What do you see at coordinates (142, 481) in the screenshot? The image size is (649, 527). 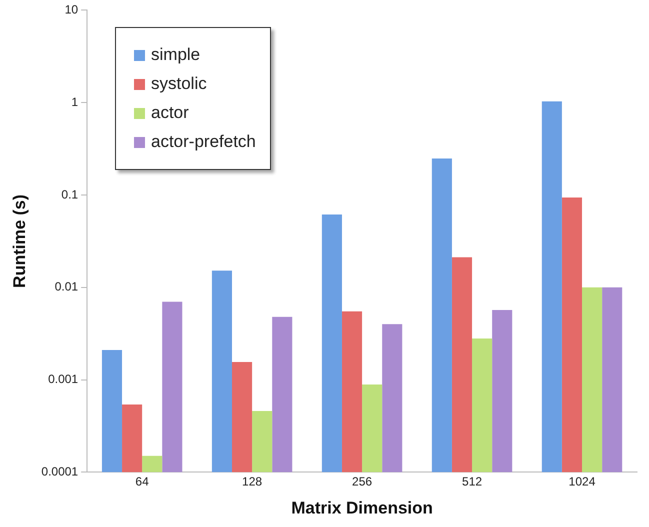 I see `x-tick-label: 64` at bounding box center [142, 481].